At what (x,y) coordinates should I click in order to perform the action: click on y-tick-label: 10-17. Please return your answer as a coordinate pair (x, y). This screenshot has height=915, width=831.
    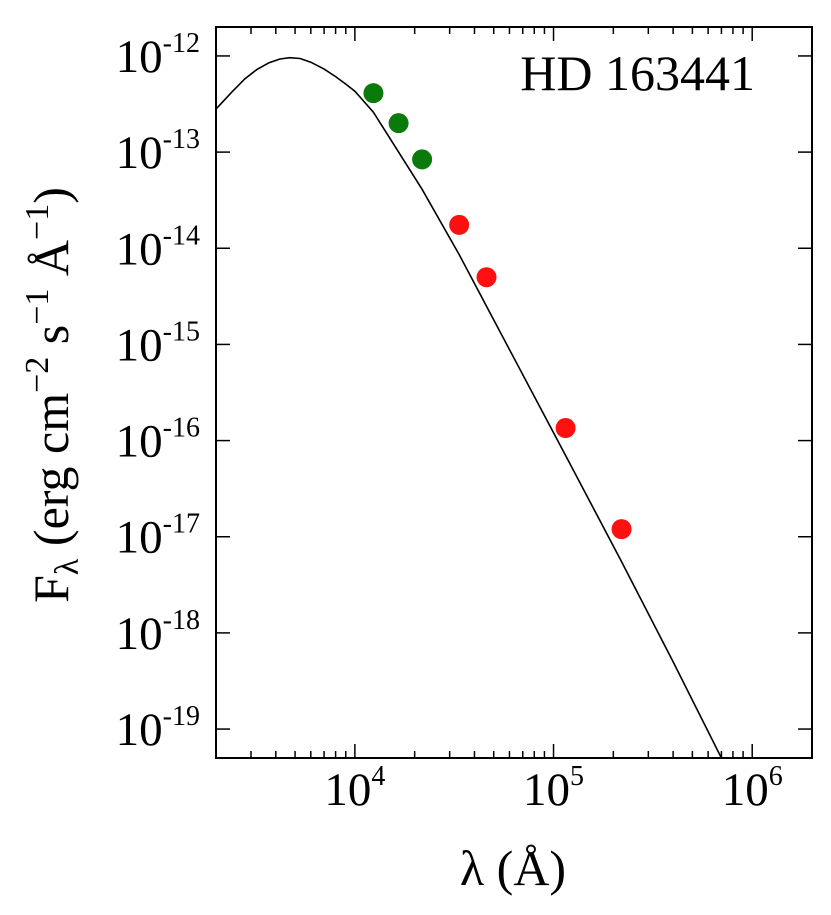
    Looking at the image, I should click on (158, 536).